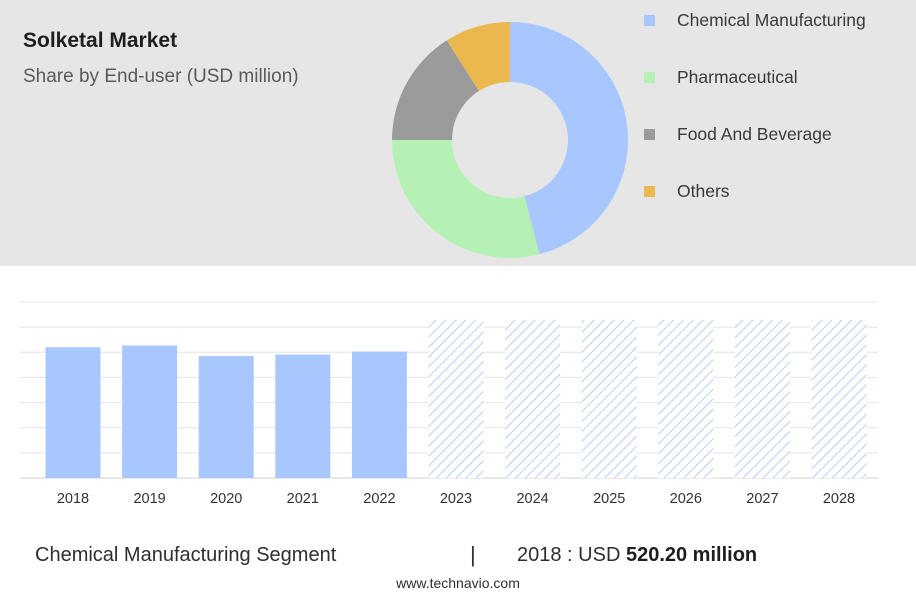 This screenshot has width=916, height=597. Describe the element at coordinates (379, 414) in the screenshot. I see `bar-2022` at that location.